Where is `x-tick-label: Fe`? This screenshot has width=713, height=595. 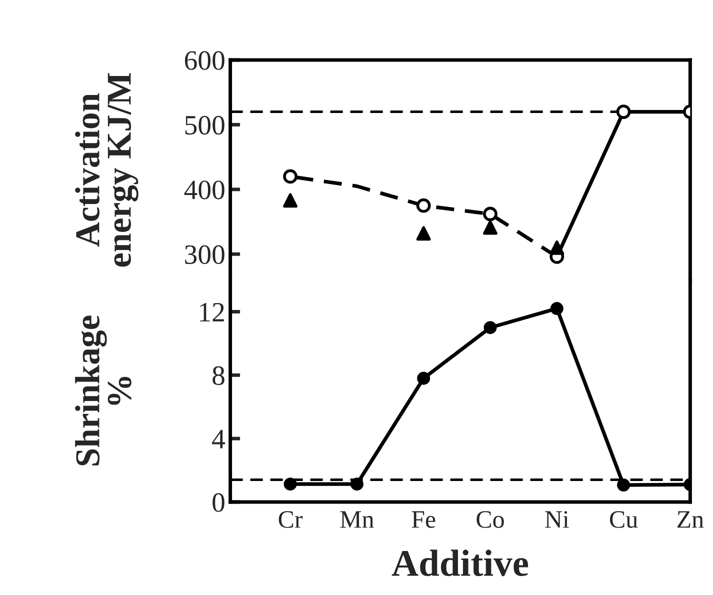 x-tick-label: Fe is located at coordinates (424, 519).